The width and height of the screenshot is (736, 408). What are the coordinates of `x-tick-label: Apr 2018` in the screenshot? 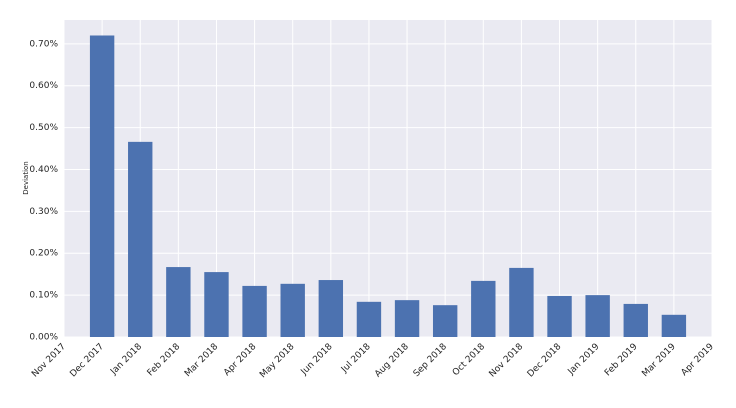 It's located at (240, 360).